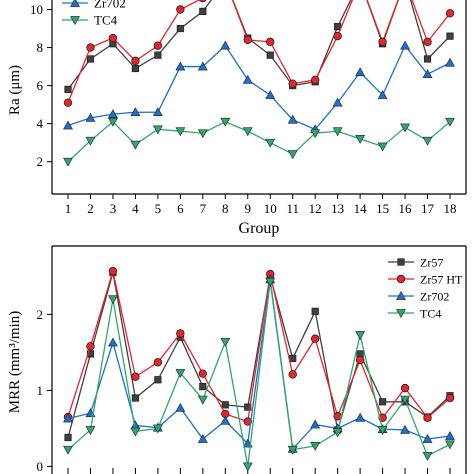 This screenshot has height=474, width=474. I want to click on x-tick-label: 12, so click(315, 208).